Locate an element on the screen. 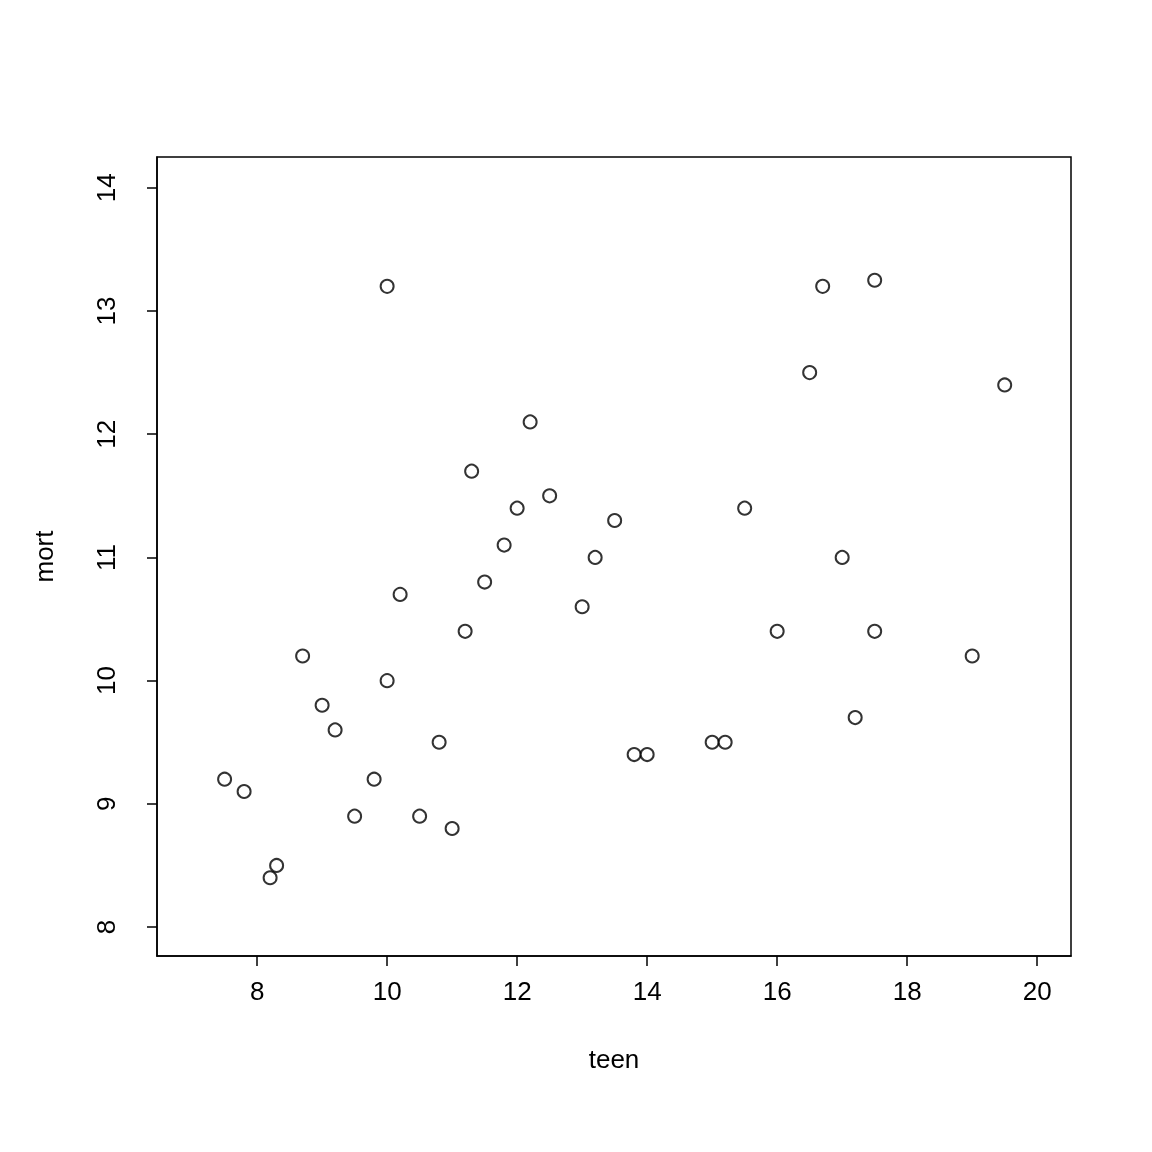 The image size is (1152, 1152). y-axis-title: mort is located at coordinates (44, 556).